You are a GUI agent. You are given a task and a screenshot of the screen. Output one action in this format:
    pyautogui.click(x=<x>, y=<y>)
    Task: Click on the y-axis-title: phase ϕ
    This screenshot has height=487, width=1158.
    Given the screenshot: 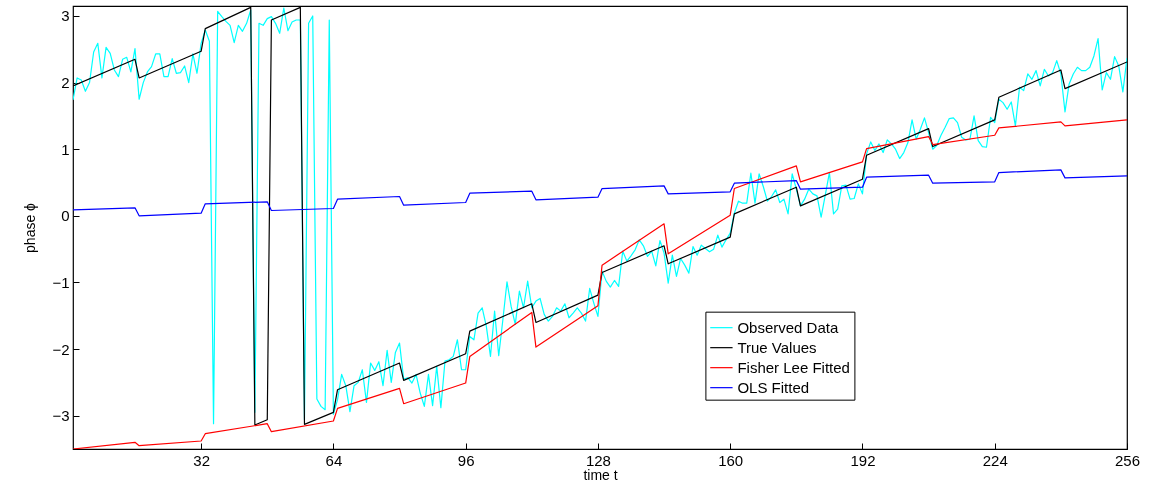 What is the action you would take?
    pyautogui.click(x=30, y=227)
    